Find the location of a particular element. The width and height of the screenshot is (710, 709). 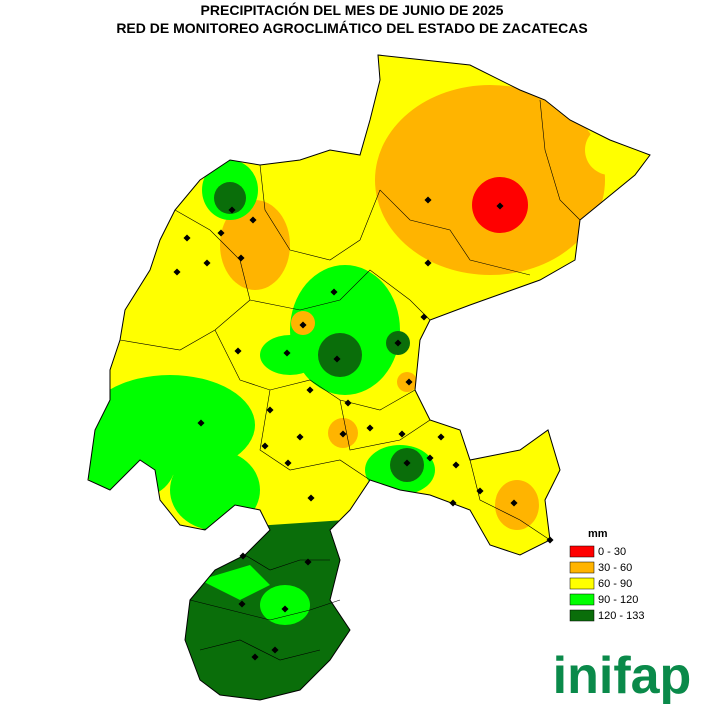

legend-label: 60 - 90 is located at coordinates (615, 584).